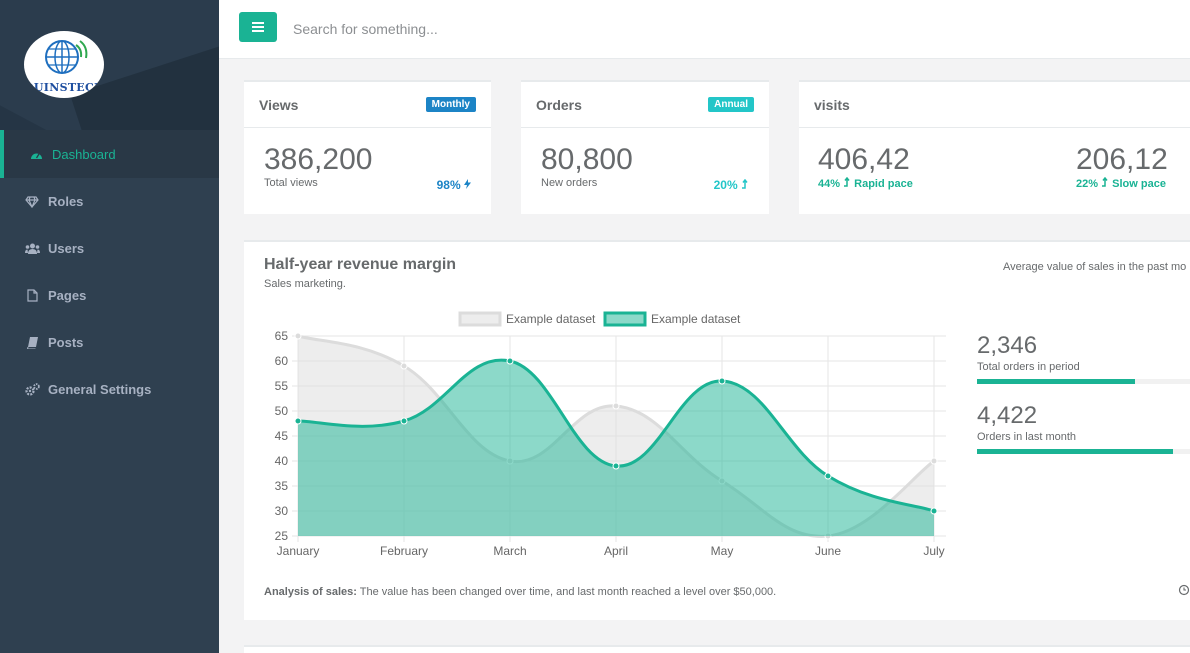 The width and height of the screenshot is (1190, 653). I want to click on y-tick-label: 30, so click(282, 511).